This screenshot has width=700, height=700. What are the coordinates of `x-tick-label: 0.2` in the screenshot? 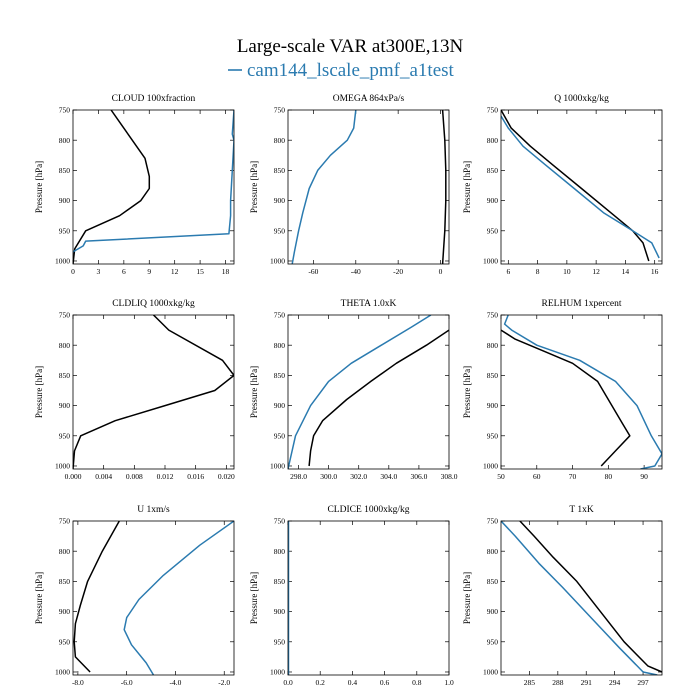 It's located at (321, 682).